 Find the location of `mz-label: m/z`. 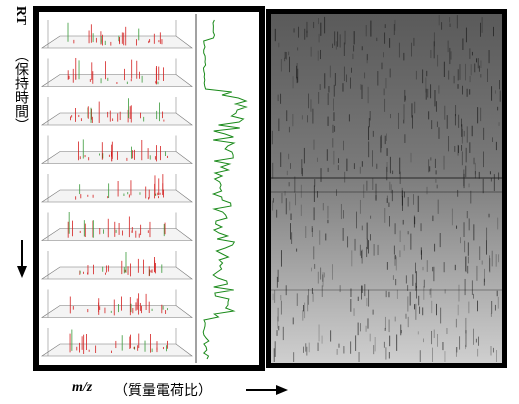

mz-label: m/z is located at coordinates (82, 387).